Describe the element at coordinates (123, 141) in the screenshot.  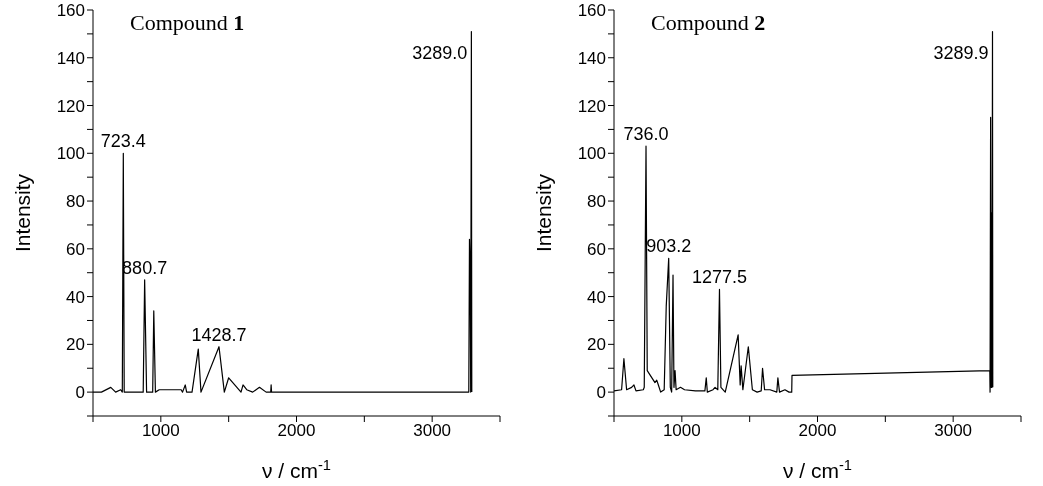
I see `annotation: 723.4` at that location.